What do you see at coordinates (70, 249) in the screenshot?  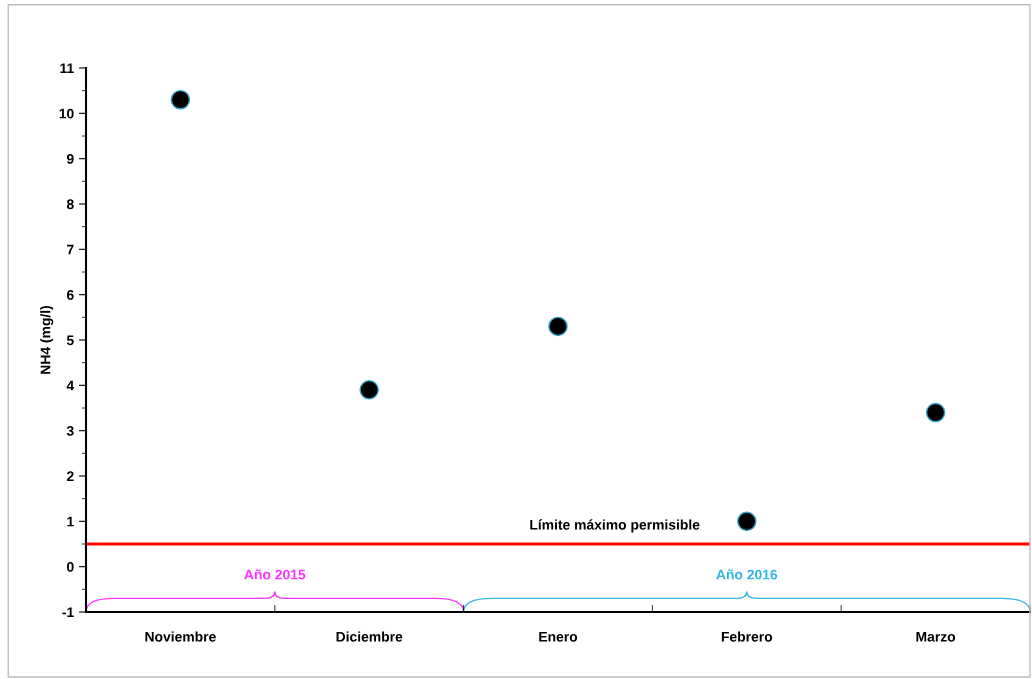 I see `y-tick-label: 7` at bounding box center [70, 249].